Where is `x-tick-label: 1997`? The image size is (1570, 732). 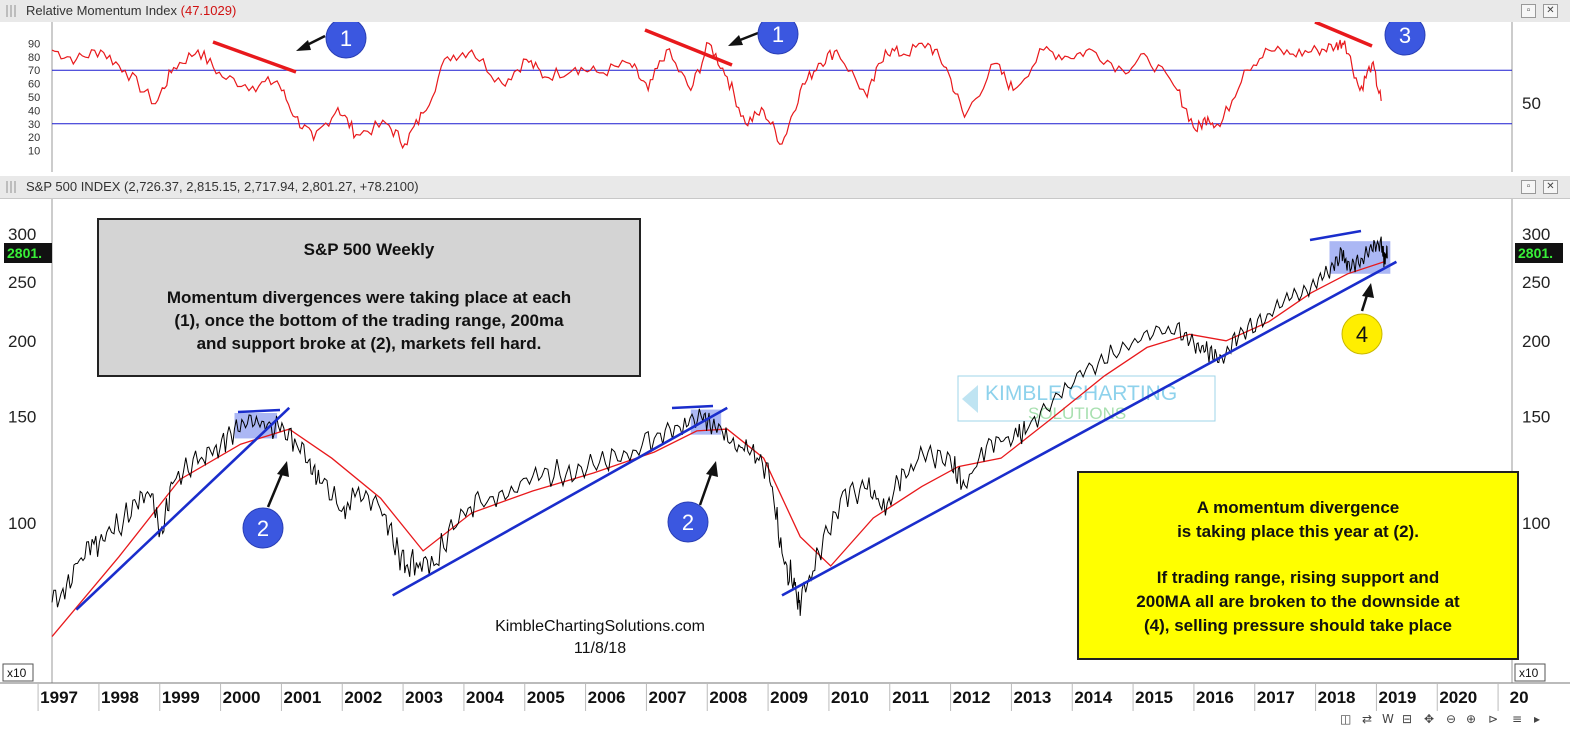 x-tick-label: 1997 is located at coordinates (59, 697).